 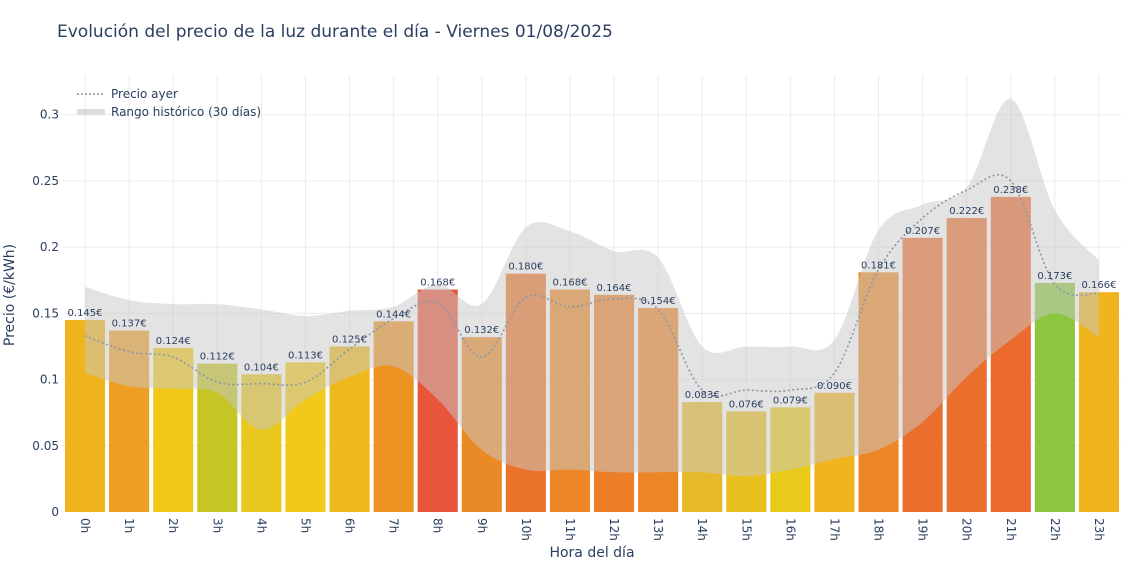 I want to click on bar-22h, so click(x=1054, y=397).